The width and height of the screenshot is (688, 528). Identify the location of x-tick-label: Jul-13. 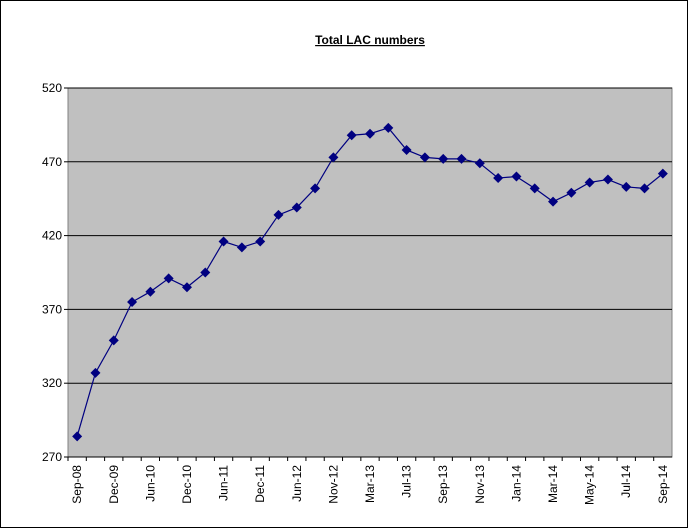
(407, 481).